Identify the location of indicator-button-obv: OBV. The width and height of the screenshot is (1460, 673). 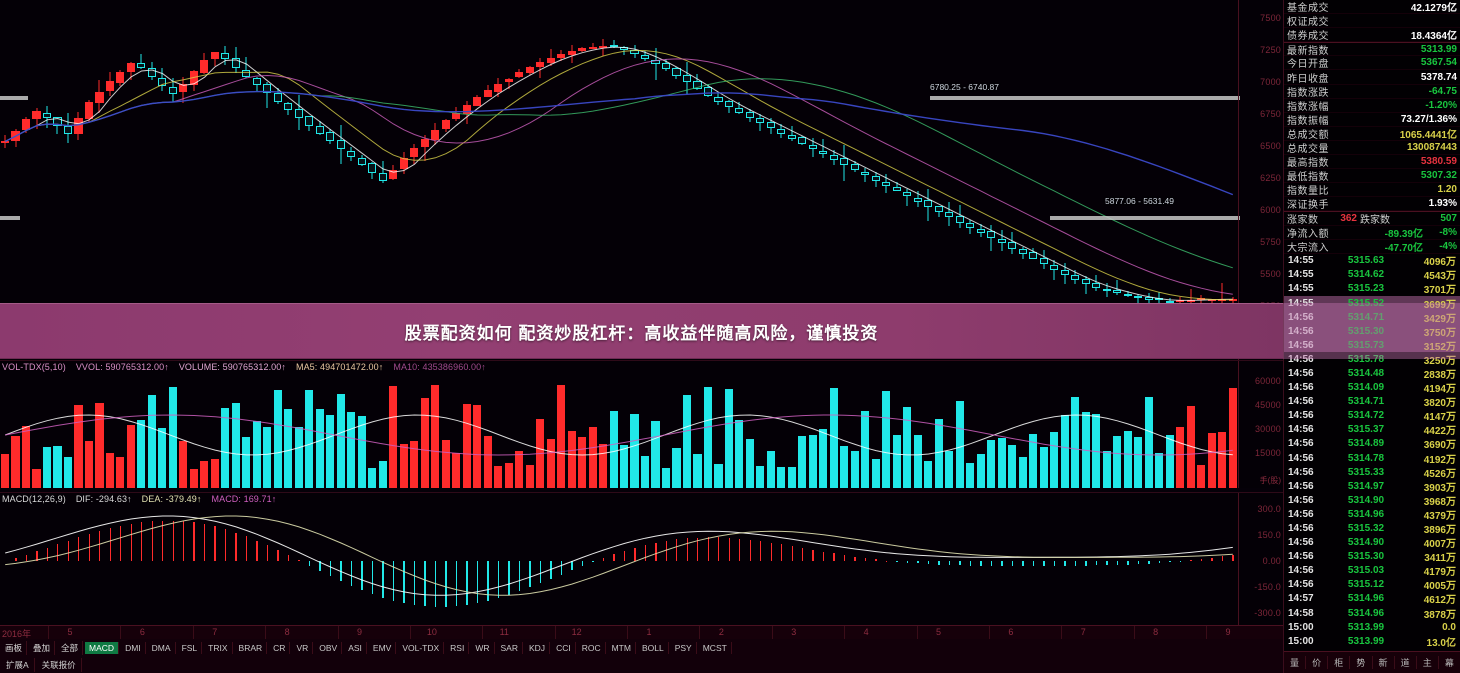
(329, 647).